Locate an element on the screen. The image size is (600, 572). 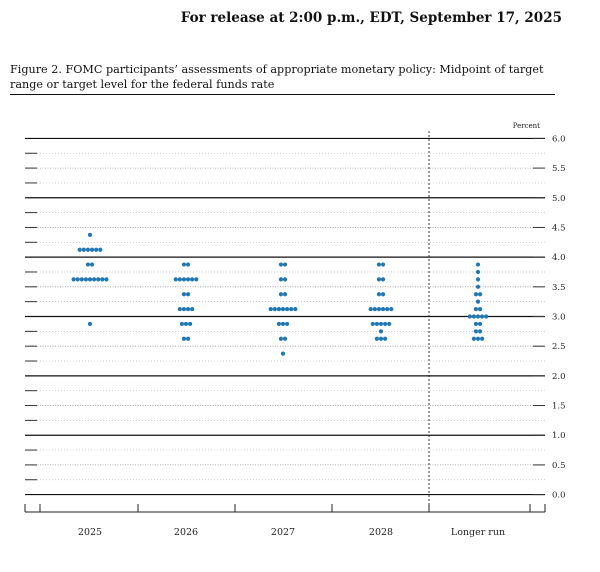
y-tick-label: 1.0 is located at coordinates (559, 436).